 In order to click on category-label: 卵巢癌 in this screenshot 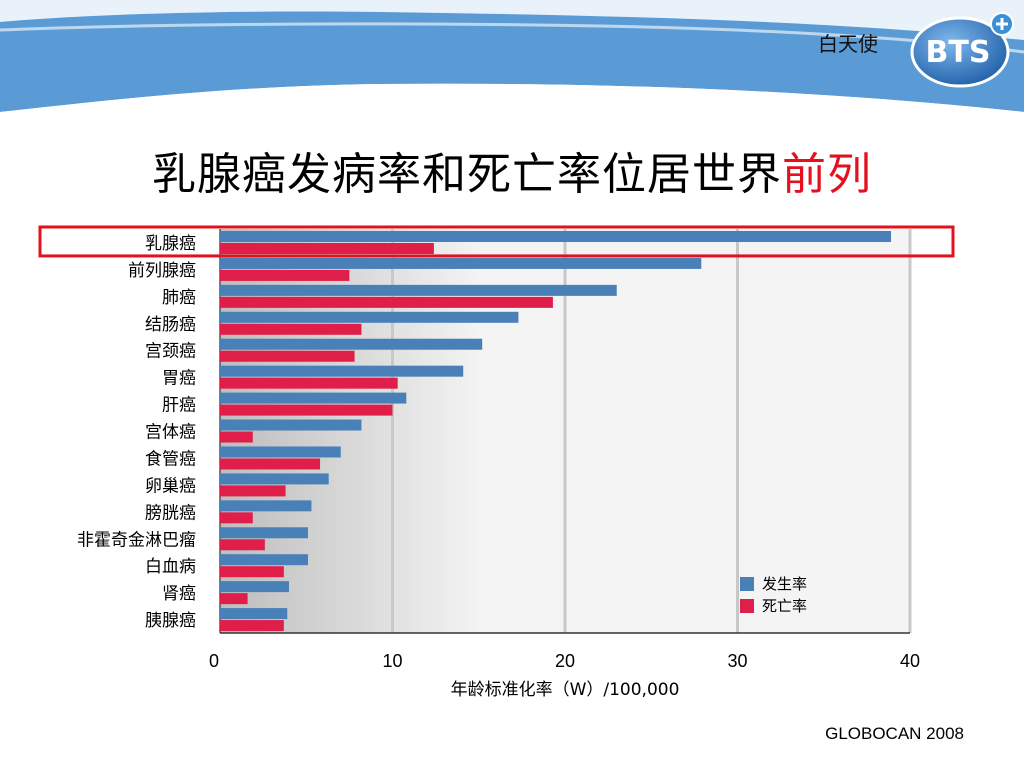, I will do `click(170, 486)`.